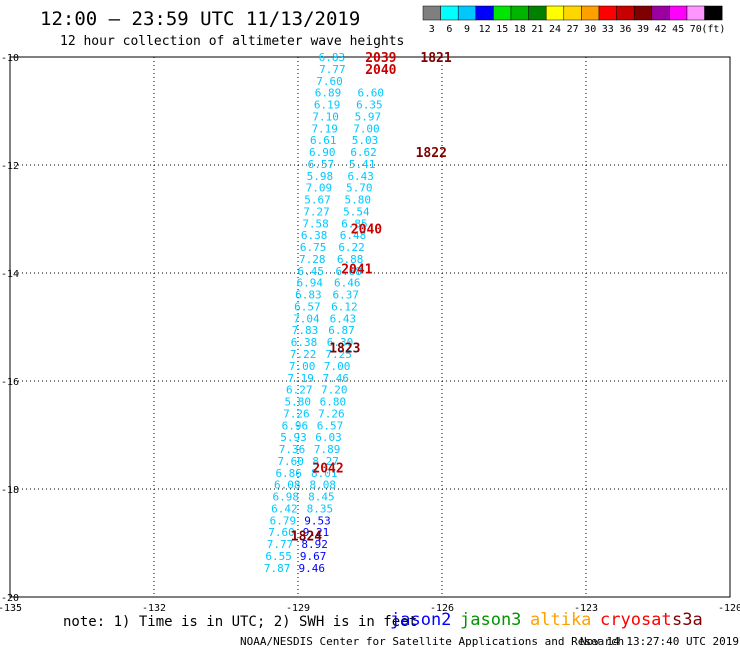  What do you see at coordinates (288, 473) in the screenshot?
I see `wave-height-value: 6.86` at bounding box center [288, 473].